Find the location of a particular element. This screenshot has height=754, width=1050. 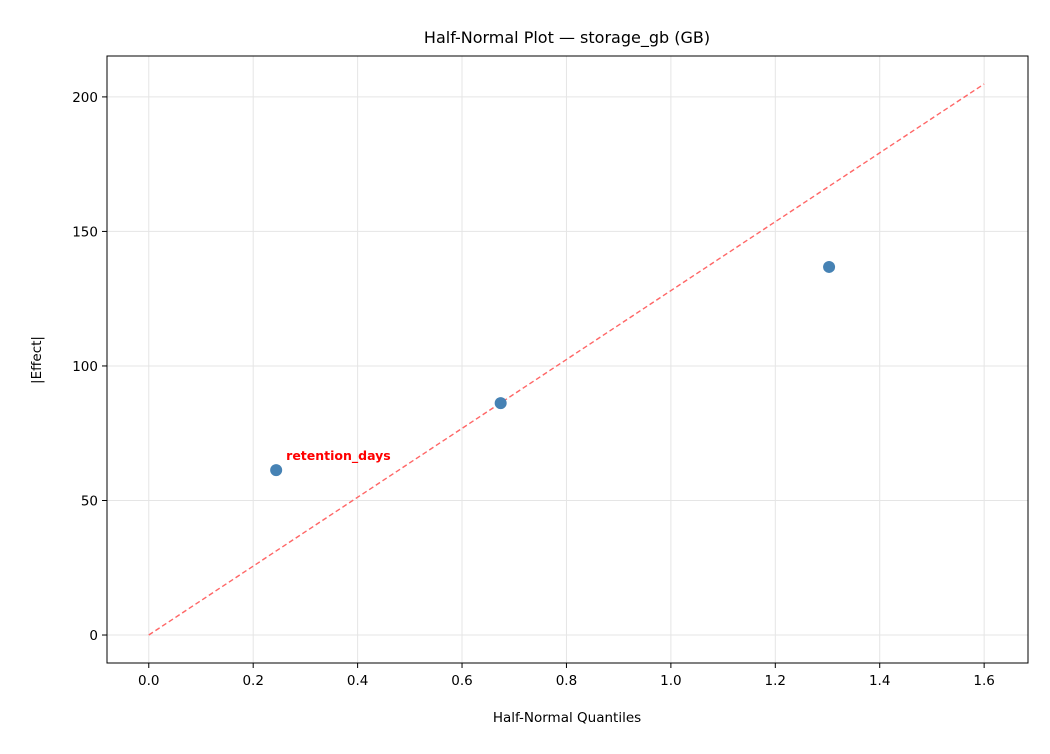

x-tick-label: 0.6 is located at coordinates (461, 681).